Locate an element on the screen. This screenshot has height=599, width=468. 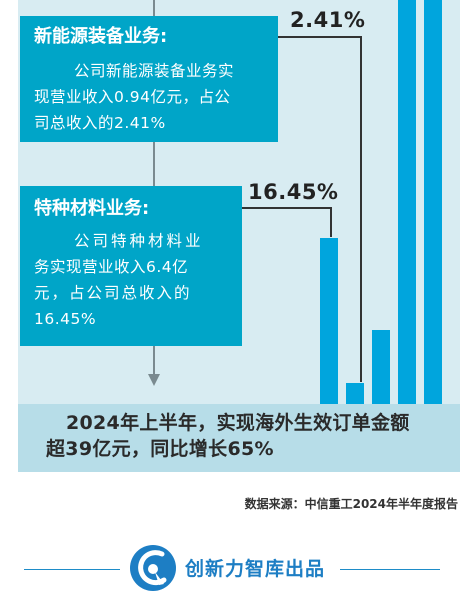
connector-new-energy-h is located at coordinates (320, 37).